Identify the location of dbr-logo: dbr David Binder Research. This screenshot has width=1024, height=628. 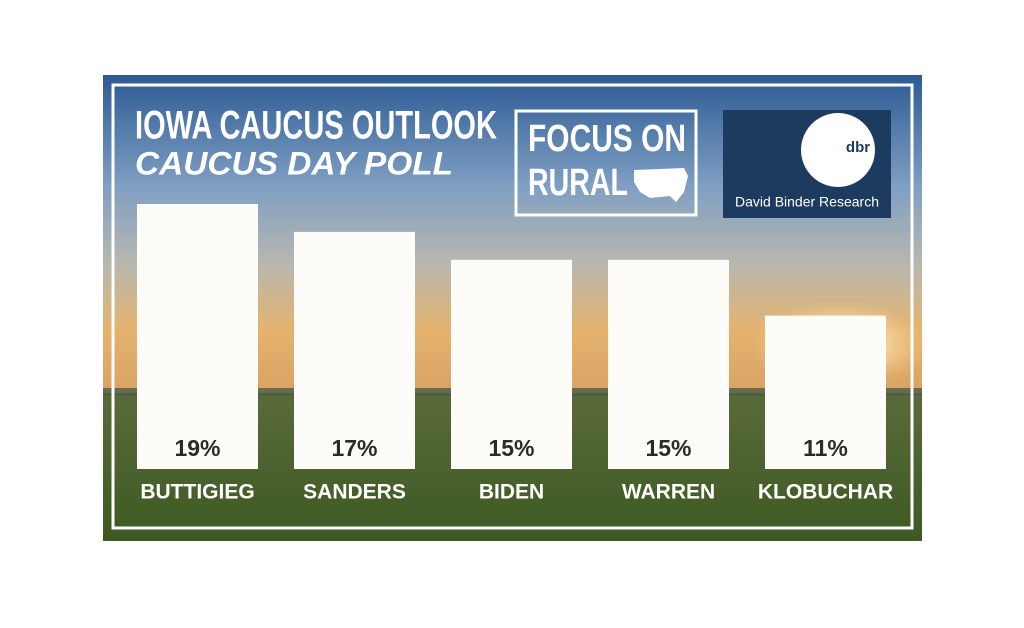
(807, 164).